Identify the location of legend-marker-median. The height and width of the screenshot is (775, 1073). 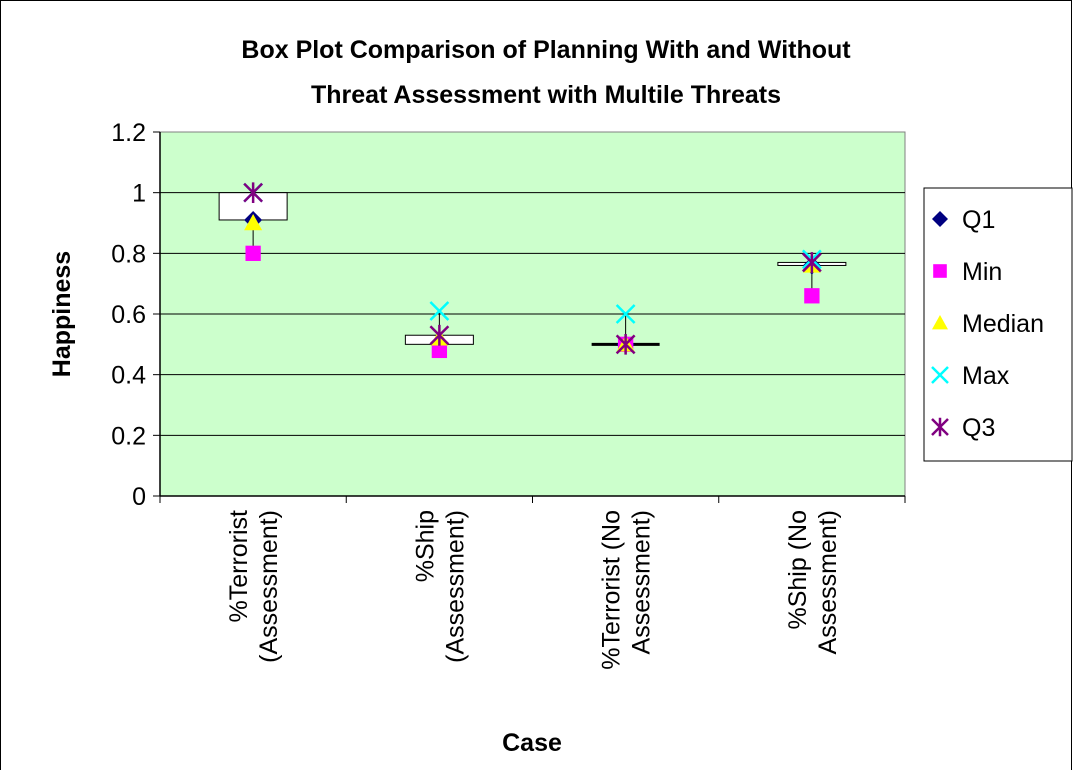
(940, 322).